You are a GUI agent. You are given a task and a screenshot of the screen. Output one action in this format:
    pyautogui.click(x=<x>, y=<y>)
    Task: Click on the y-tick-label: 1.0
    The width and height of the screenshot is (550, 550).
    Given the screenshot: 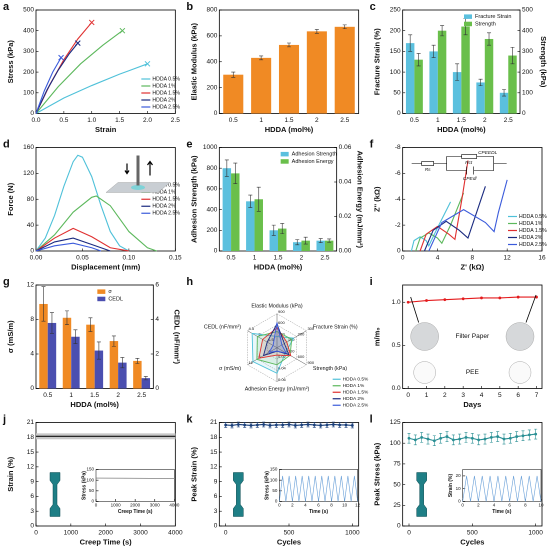 What is the action you would take?
    pyautogui.click(x=396, y=302)
    